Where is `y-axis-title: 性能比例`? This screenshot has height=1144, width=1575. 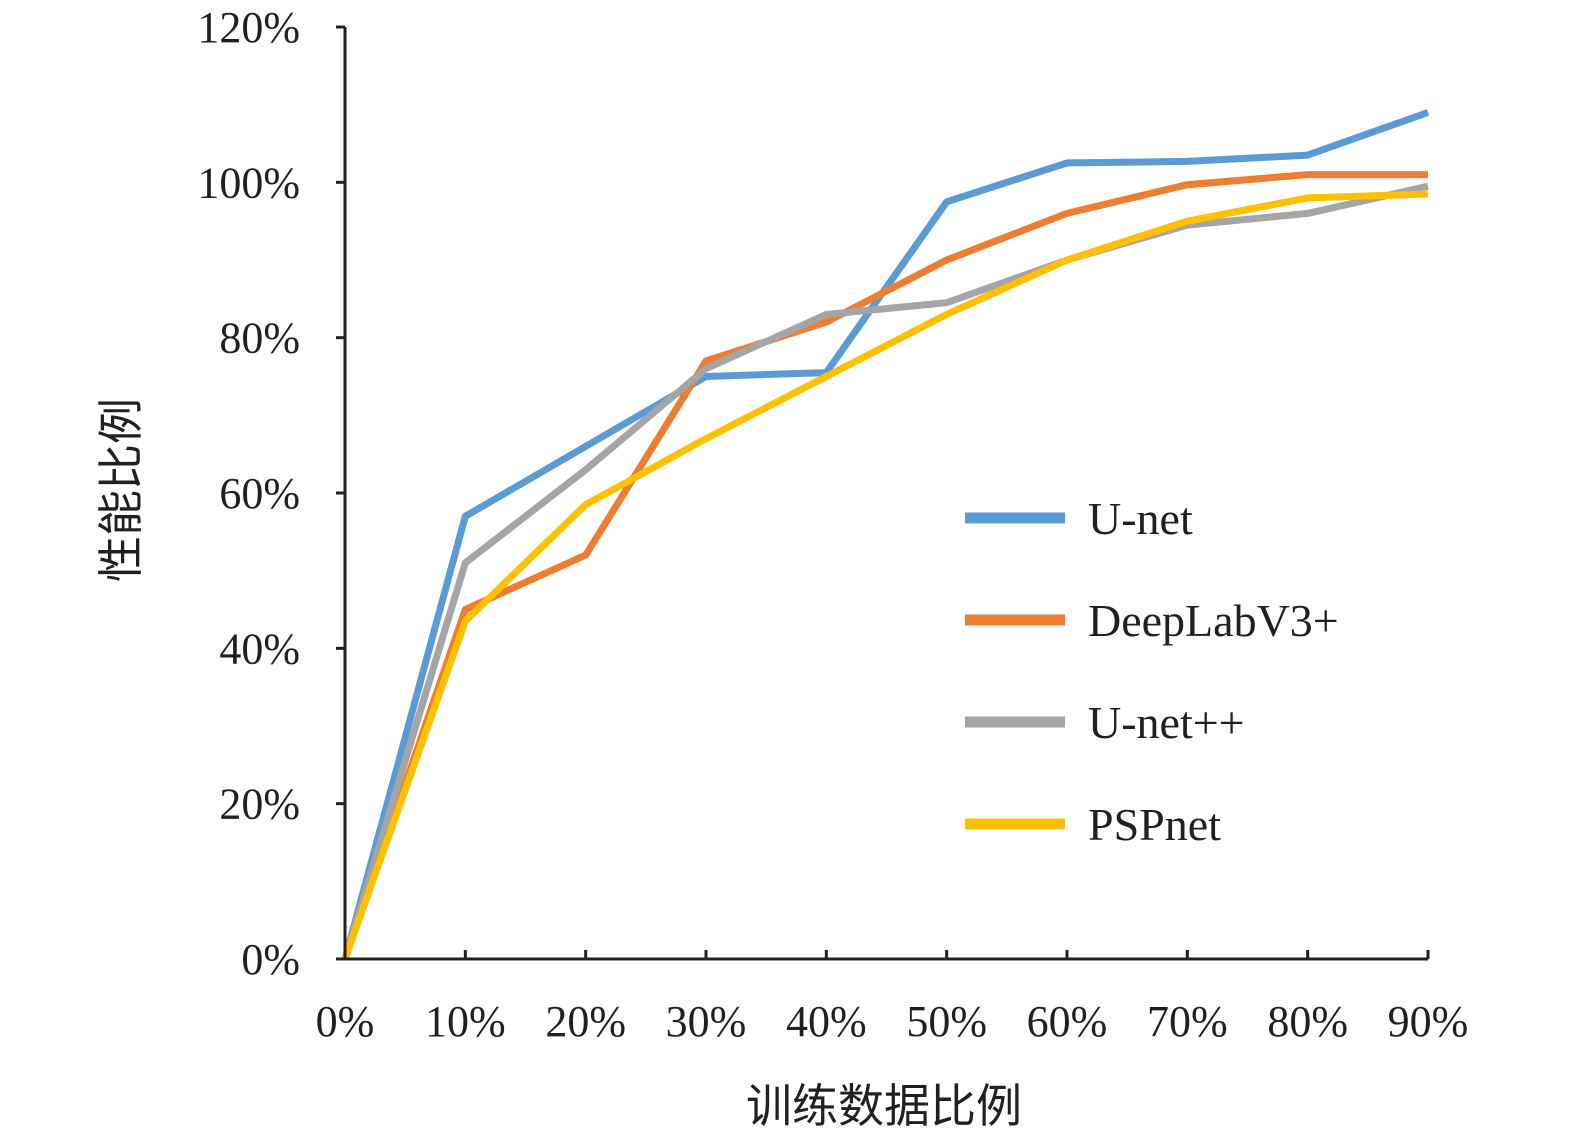
y-axis-title: 性能比例 is located at coordinates (121, 490).